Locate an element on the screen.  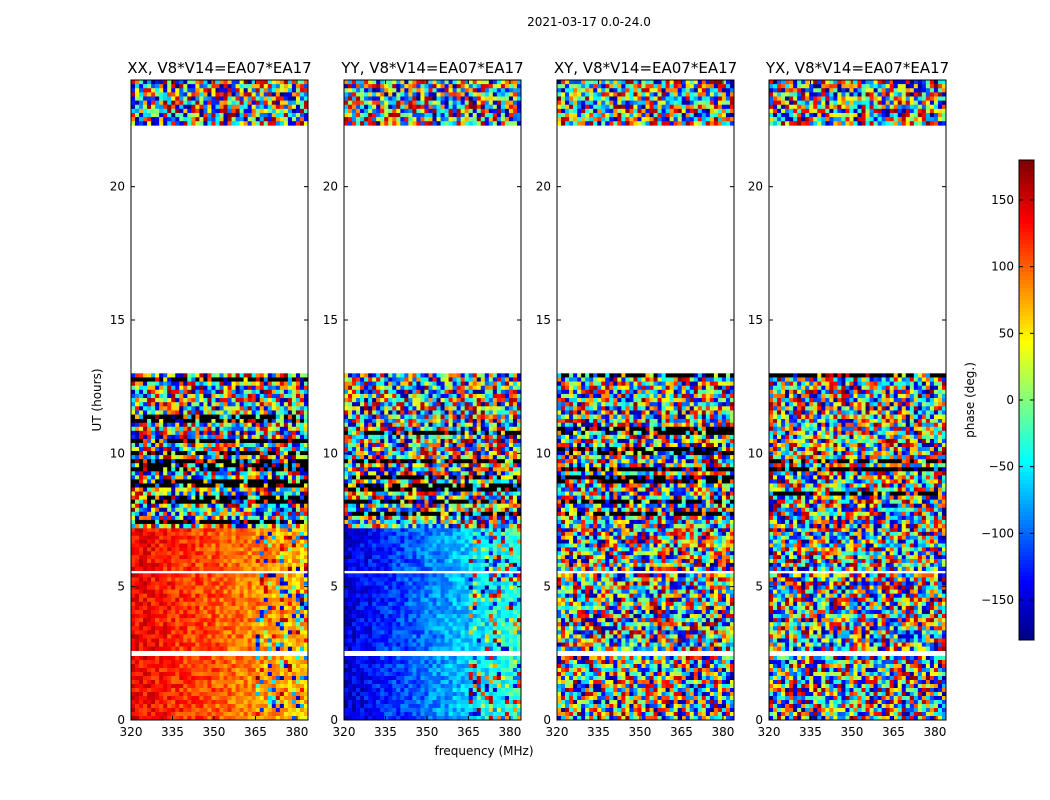
panel-title: YY, V8*V14=EA07*EA17 is located at coordinates (431, 68).